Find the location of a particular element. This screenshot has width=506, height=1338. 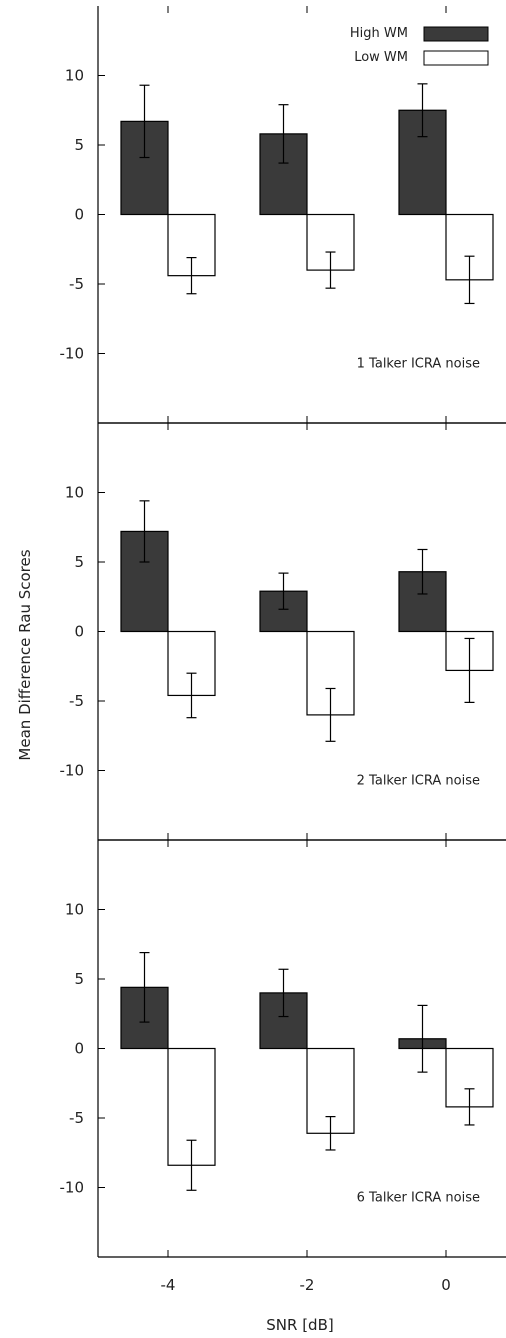

panel-1-y-tick-label: 5 is located at coordinates (79, 145).